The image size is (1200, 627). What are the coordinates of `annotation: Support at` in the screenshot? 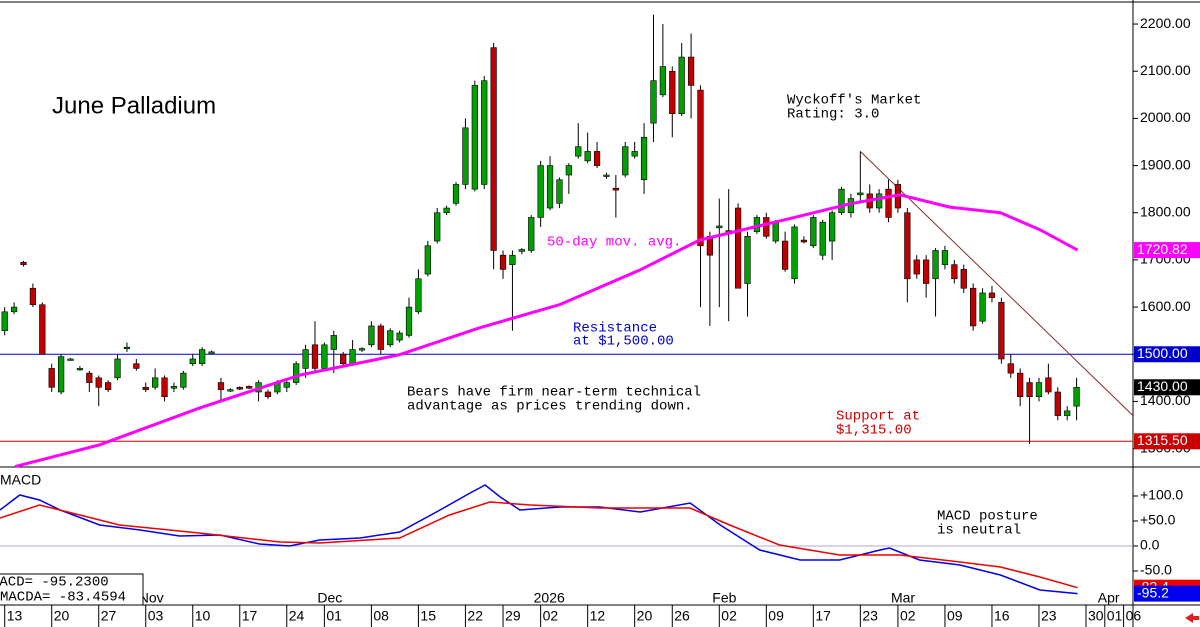 It's located at (878, 417).